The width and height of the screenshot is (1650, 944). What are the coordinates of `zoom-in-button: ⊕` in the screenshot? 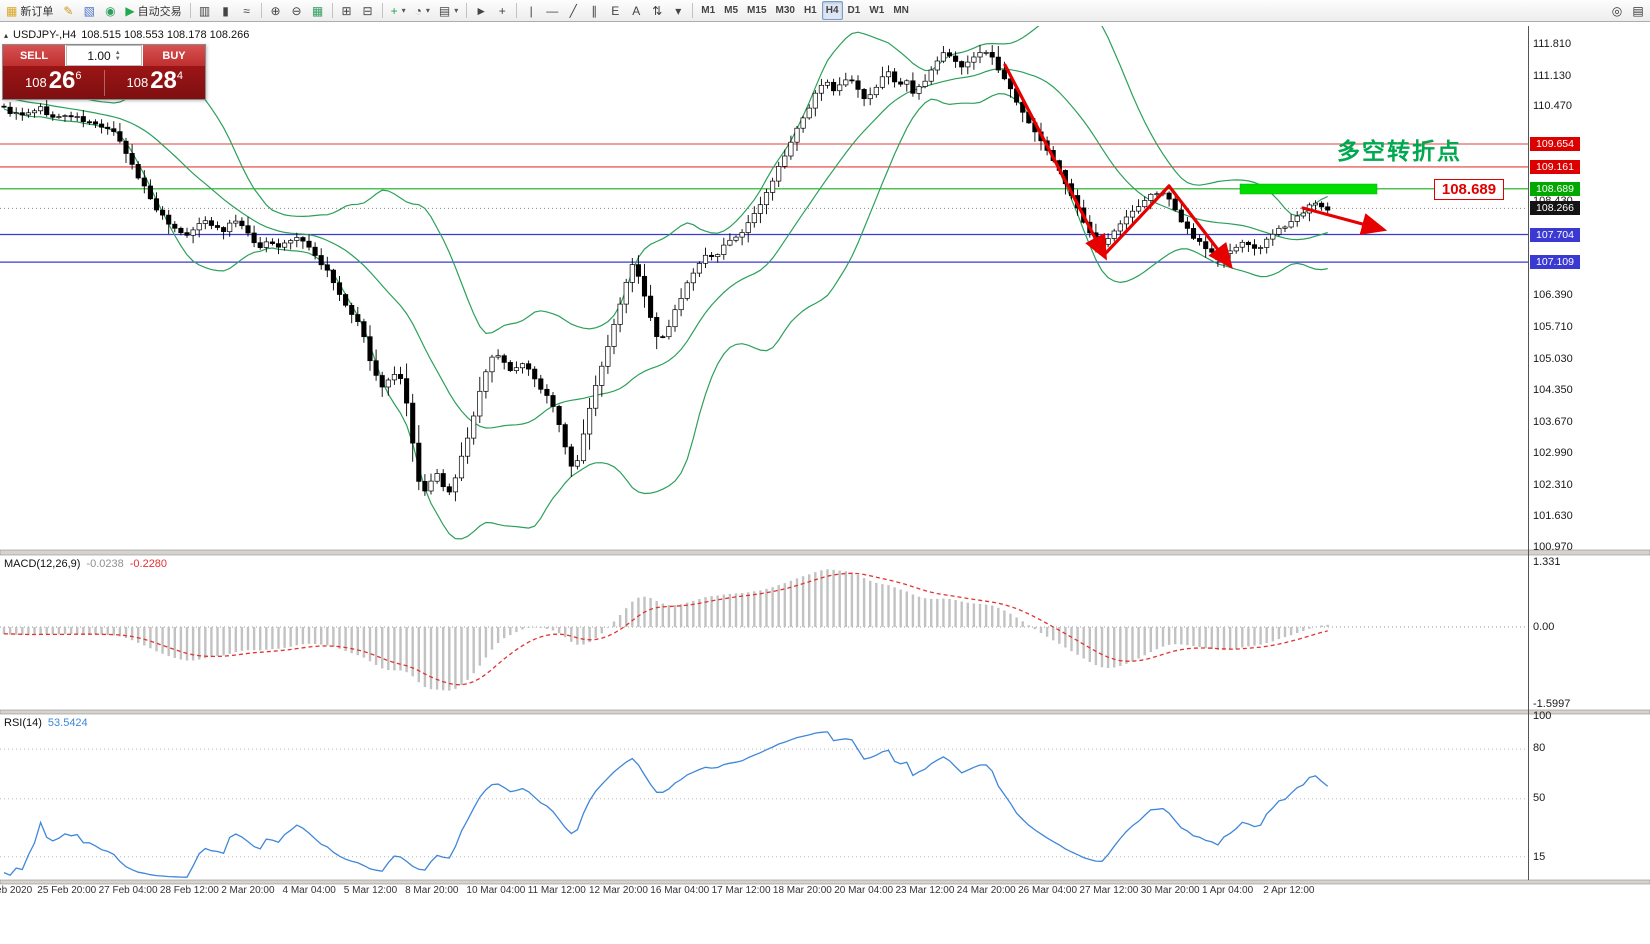 It's located at (276, 10).